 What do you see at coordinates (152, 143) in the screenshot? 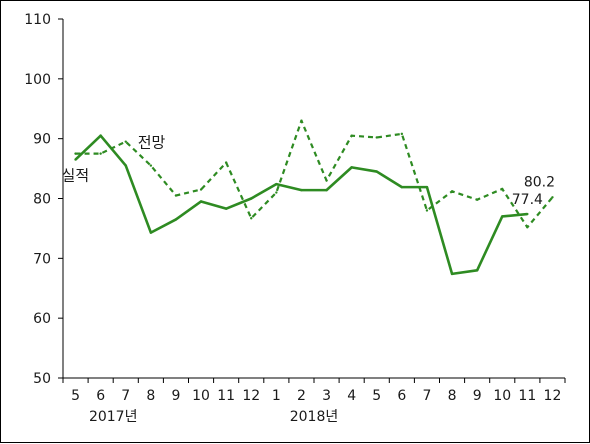
I see `forecast-series-label: 전망` at bounding box center [152, 143].